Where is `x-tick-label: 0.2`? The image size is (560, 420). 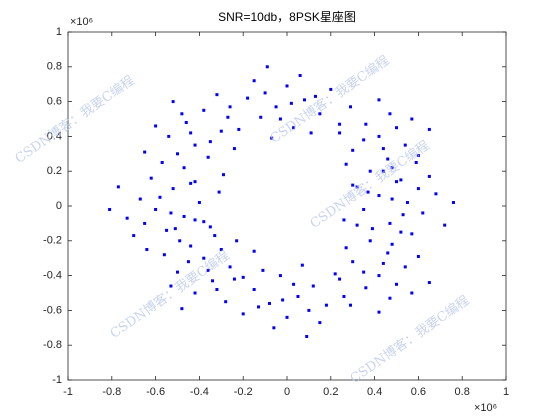
x-tick-label: 0.2 is located at coordinates (330, 392).